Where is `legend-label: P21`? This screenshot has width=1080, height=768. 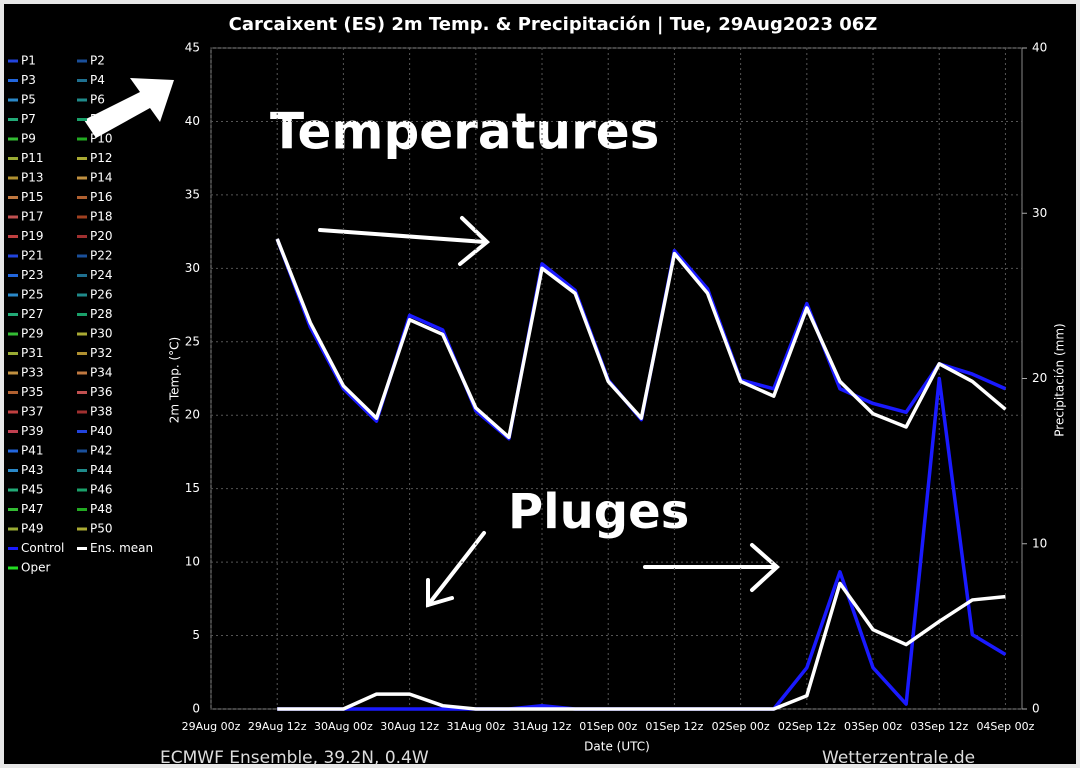 legend-label: P21 is located at coordinates (32, 256).